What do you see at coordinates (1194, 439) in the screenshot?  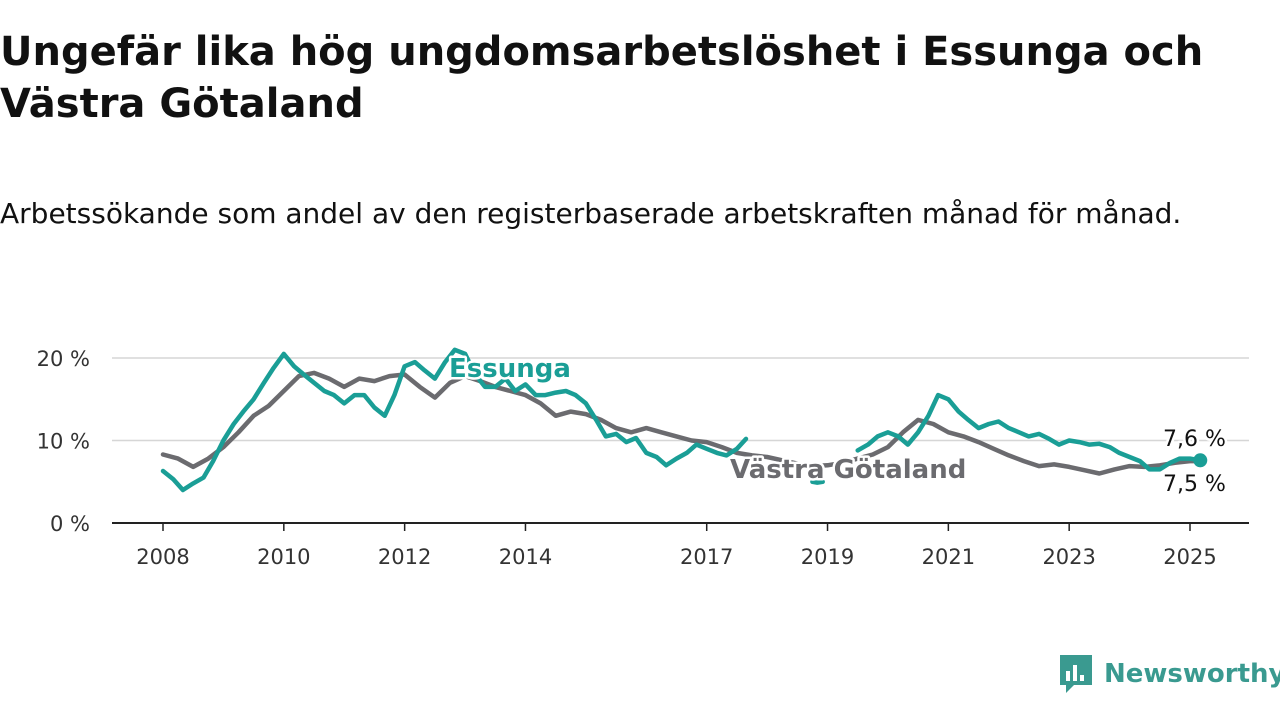 I see `end-value-label-essunga: 7,6 %` at bounding box center [1194, 439].